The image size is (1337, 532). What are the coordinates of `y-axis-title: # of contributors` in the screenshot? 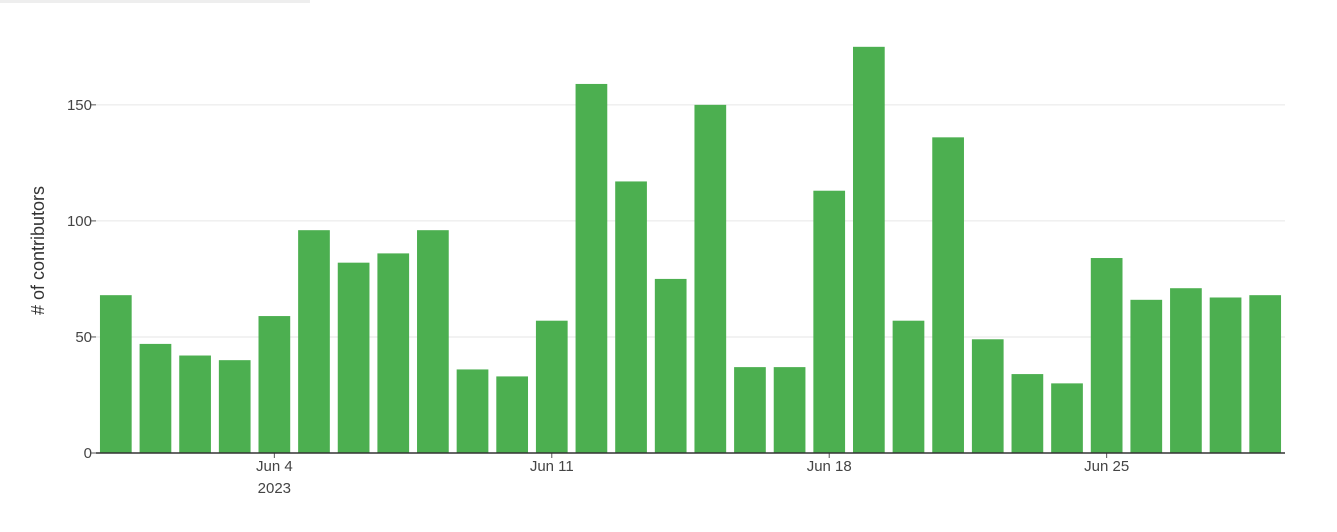 It's located at (38, 250).